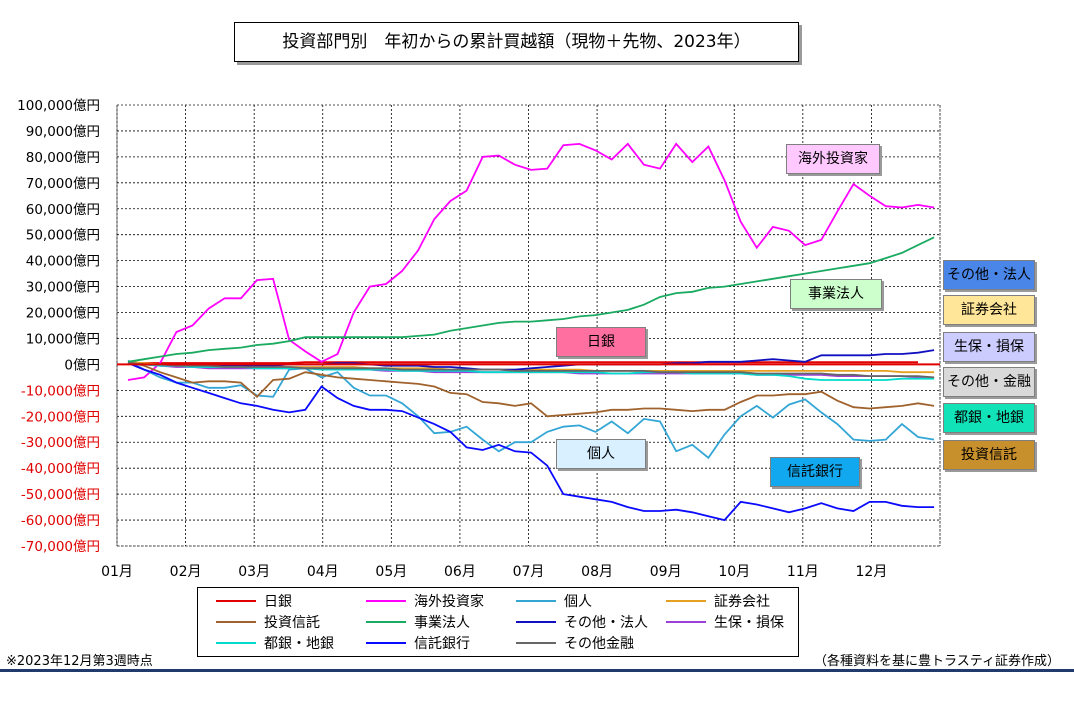  What do you see at coordinates (186, 572) in the screenshot?
I see `x-tick-label: 02月` at bounding box center [186, 572].